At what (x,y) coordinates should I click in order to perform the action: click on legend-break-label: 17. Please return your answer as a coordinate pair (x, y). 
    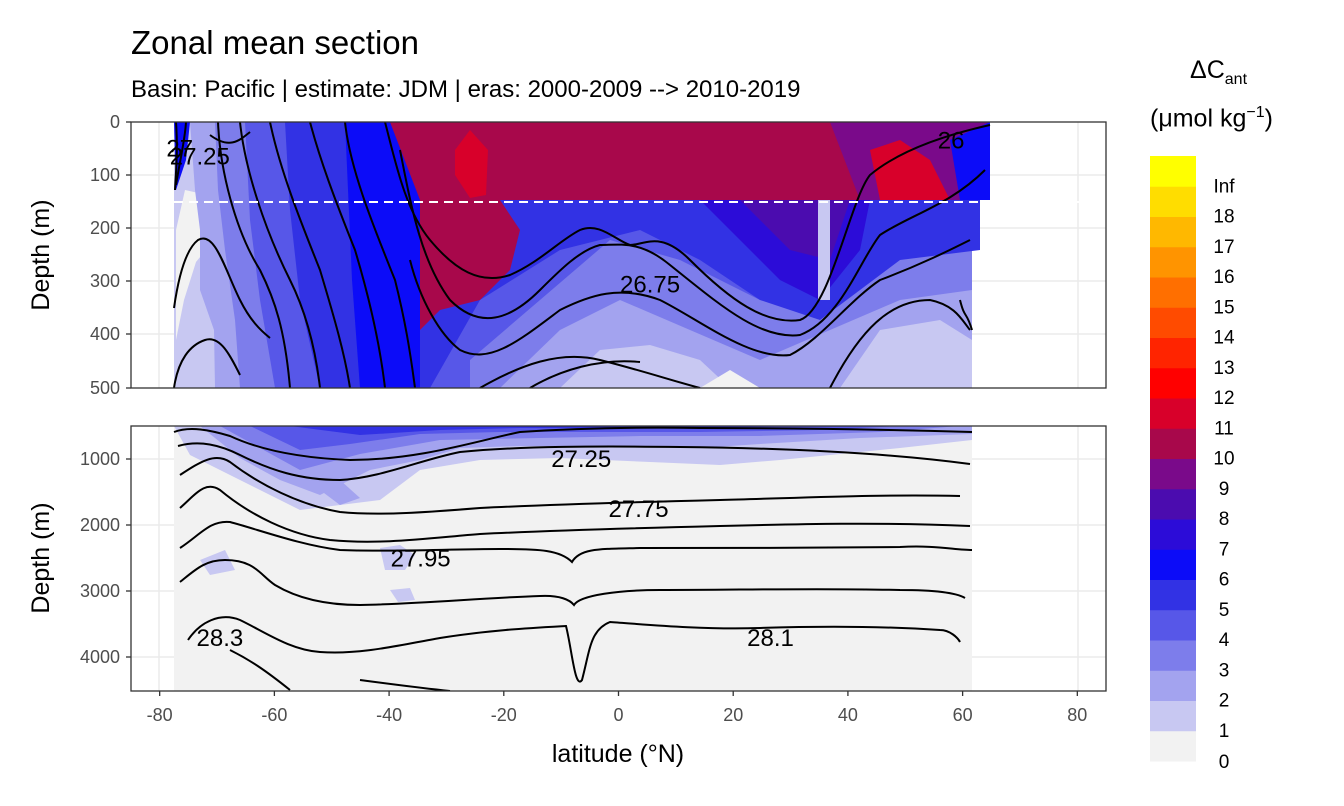
    Looking at the image, I should click on (1223, 247).